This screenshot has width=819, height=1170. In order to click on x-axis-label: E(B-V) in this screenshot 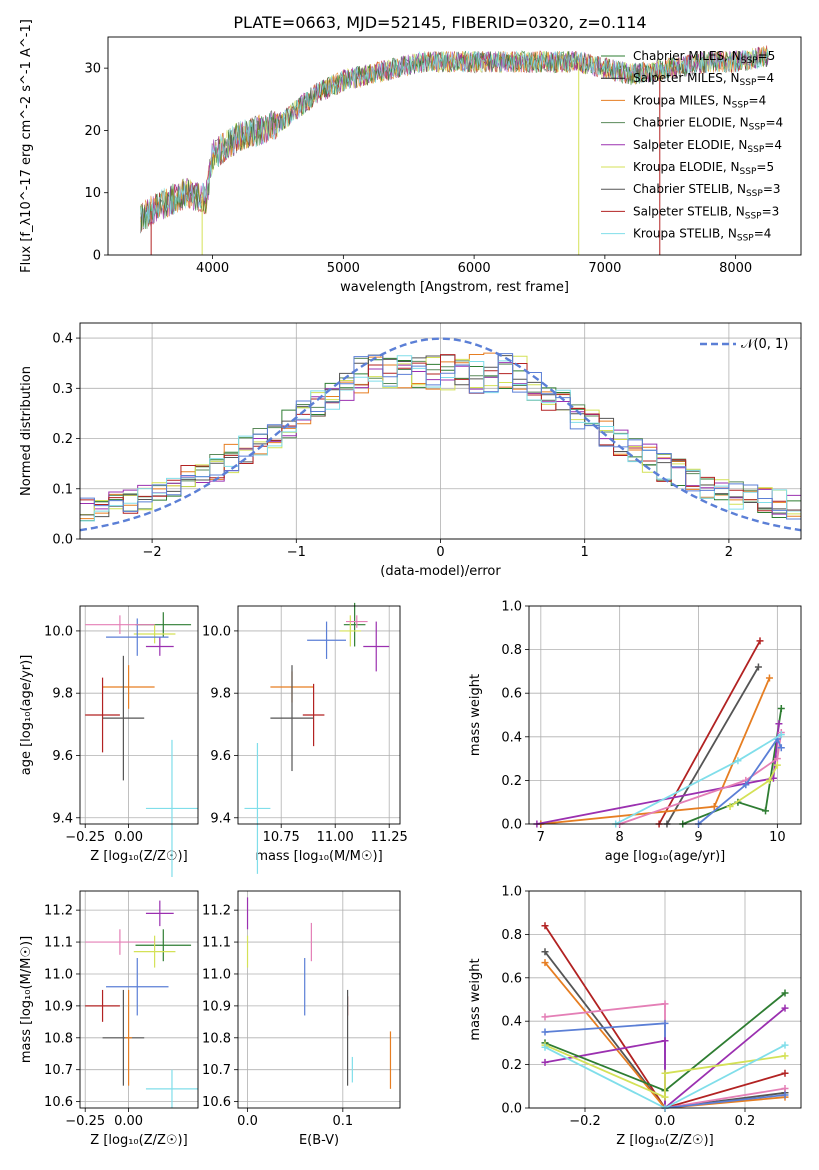, I will do `click(319, 1140)`.